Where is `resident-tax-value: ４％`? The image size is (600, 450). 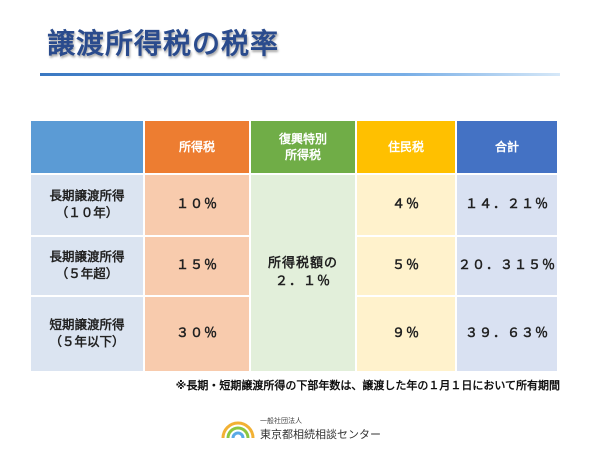
resident-tax-value: ４％ is located at coordinates (406, 205).